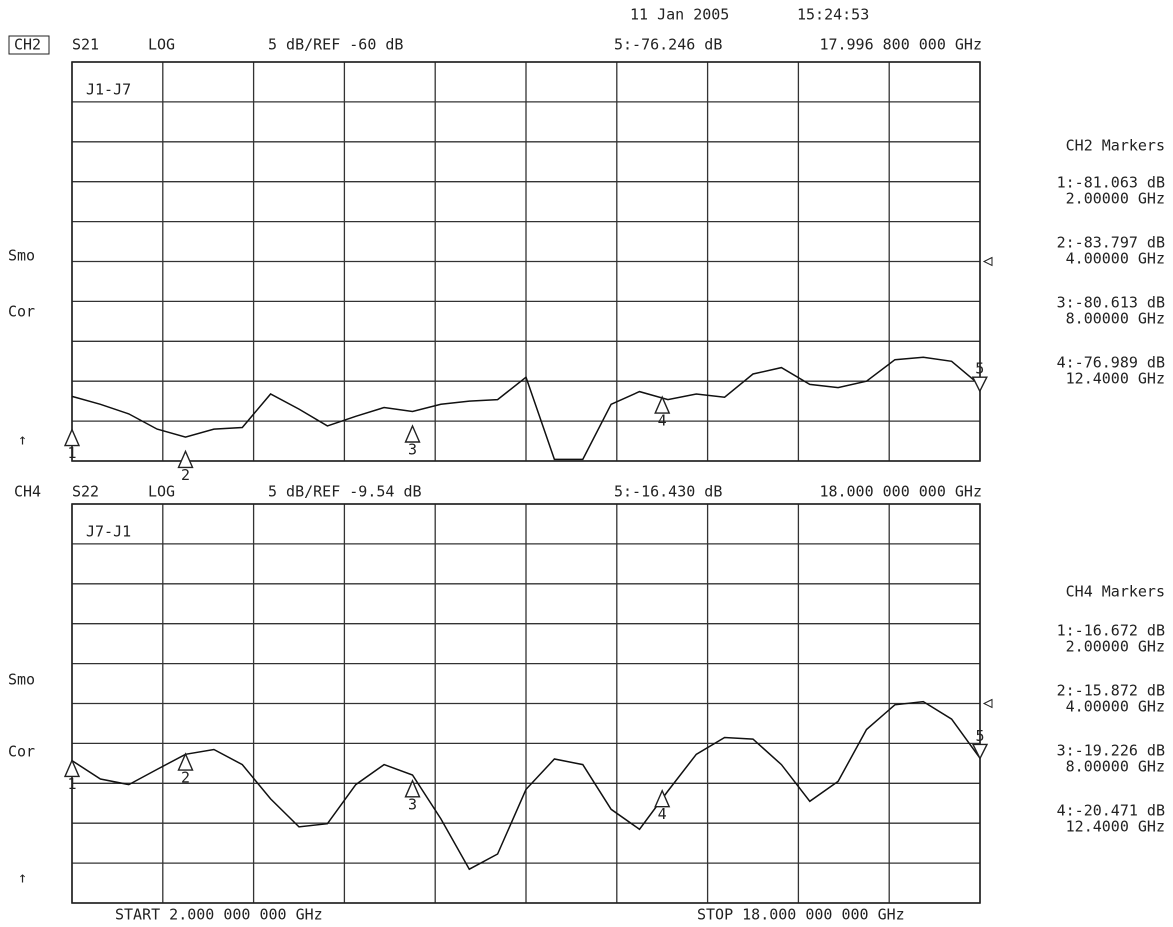 This screenshot has width=1173, height=927. What do you see at coordinates (1115, 146) in the screenshot?
I see `markers-title: CH2 Markers` at bounding box center [1115, 146].